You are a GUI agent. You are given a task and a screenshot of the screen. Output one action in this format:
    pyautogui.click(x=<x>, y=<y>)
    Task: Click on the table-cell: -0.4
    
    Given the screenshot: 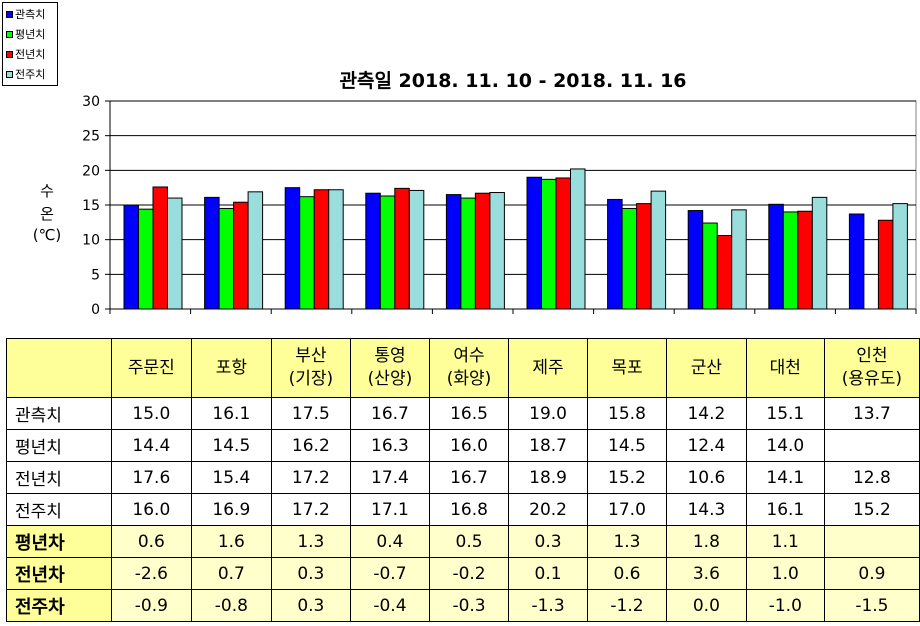 What is the action you would take?
    pyautogui.click(x=390, y=605)
    